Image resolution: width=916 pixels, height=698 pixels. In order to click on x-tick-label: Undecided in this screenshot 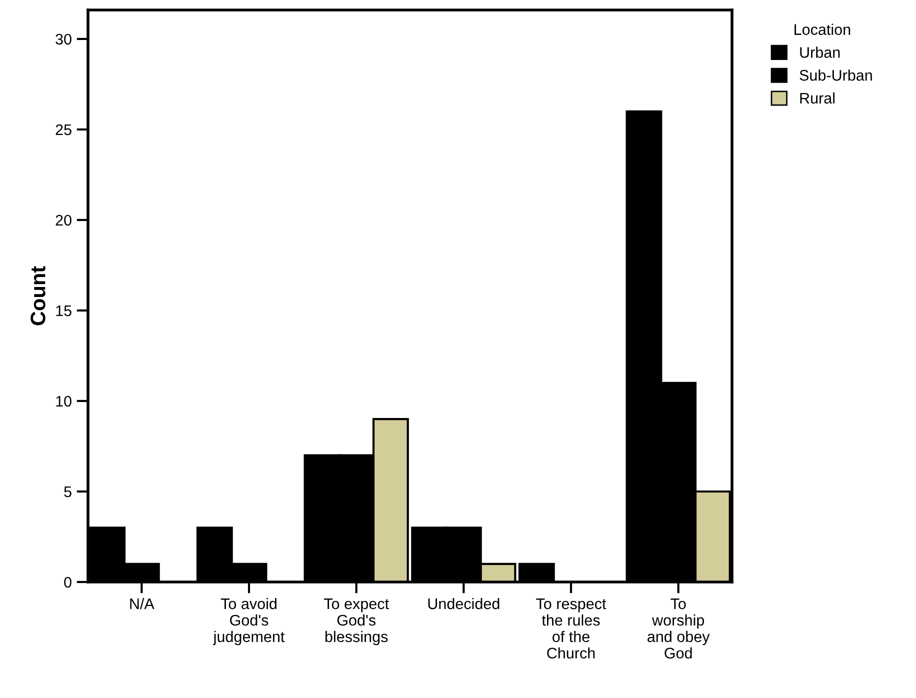, I will do `click(464, 604)`.